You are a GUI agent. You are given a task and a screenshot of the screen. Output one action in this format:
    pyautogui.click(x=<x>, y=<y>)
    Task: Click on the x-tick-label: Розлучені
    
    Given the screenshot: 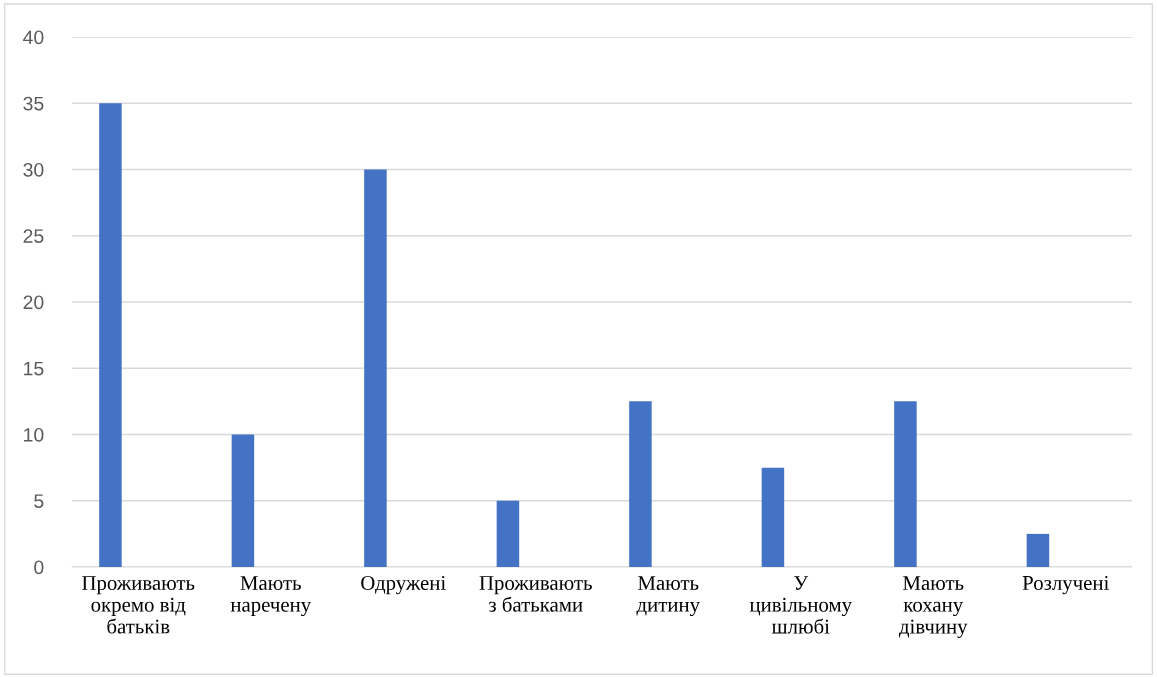 What is the action you would take?
    pyautogui.click(x=1065, y=585)
    